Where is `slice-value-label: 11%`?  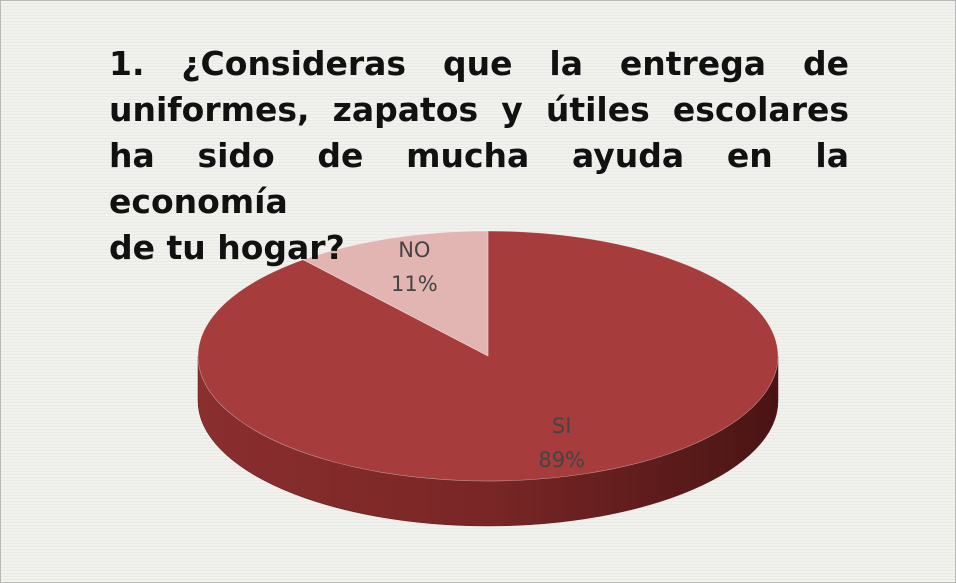
slice-value-label: 11% is located at coordinates (414, 284).